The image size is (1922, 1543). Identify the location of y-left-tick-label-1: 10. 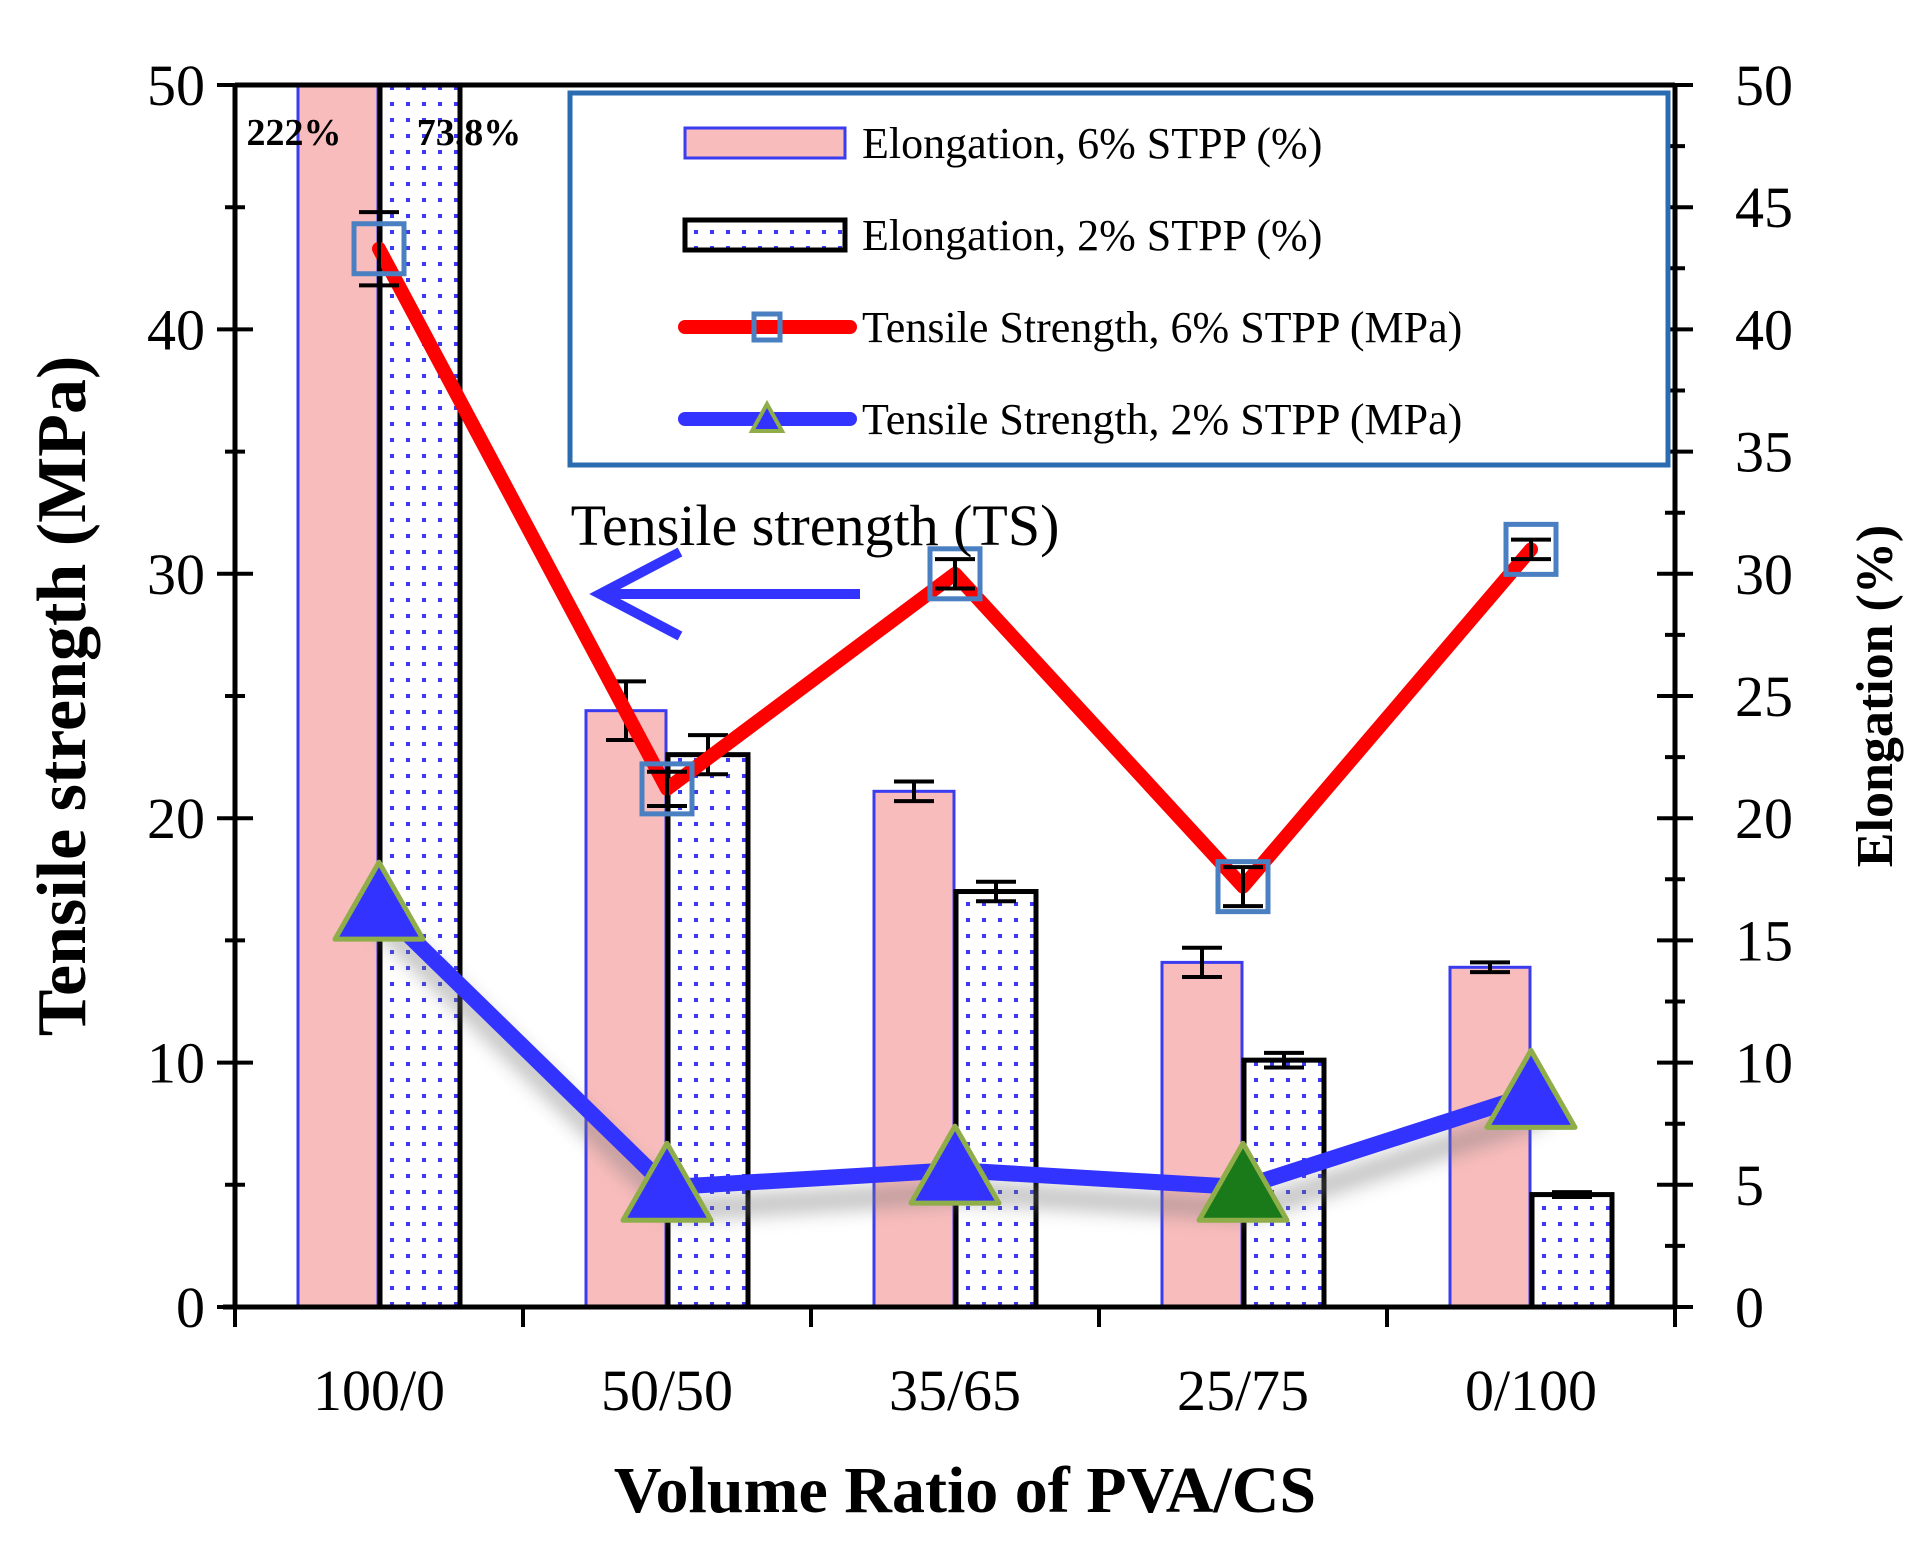
(176, 1063).